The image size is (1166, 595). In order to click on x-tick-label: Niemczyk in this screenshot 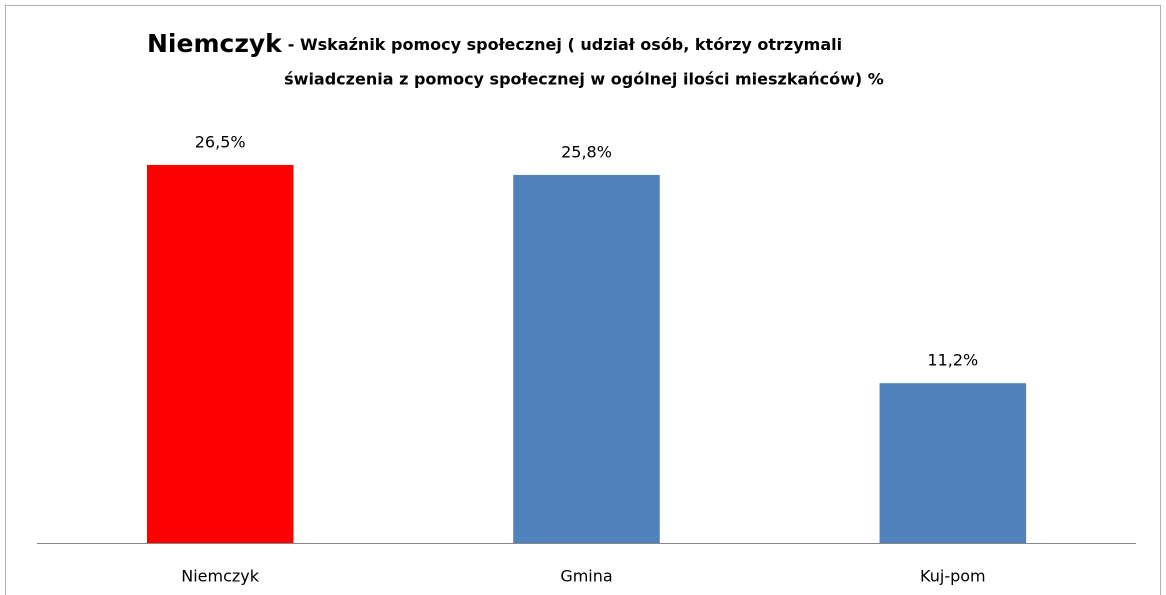, I will do `click(220, 576)`.